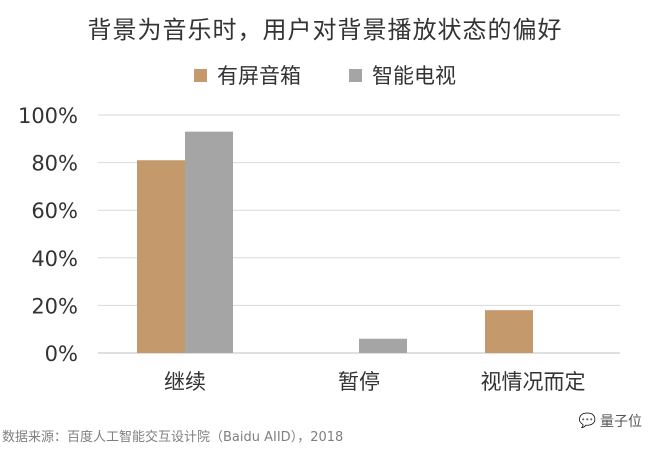 The width and height of the screenshot is (650, 455). I want to click on x-tick-label: 暂停, so click(359, 382).